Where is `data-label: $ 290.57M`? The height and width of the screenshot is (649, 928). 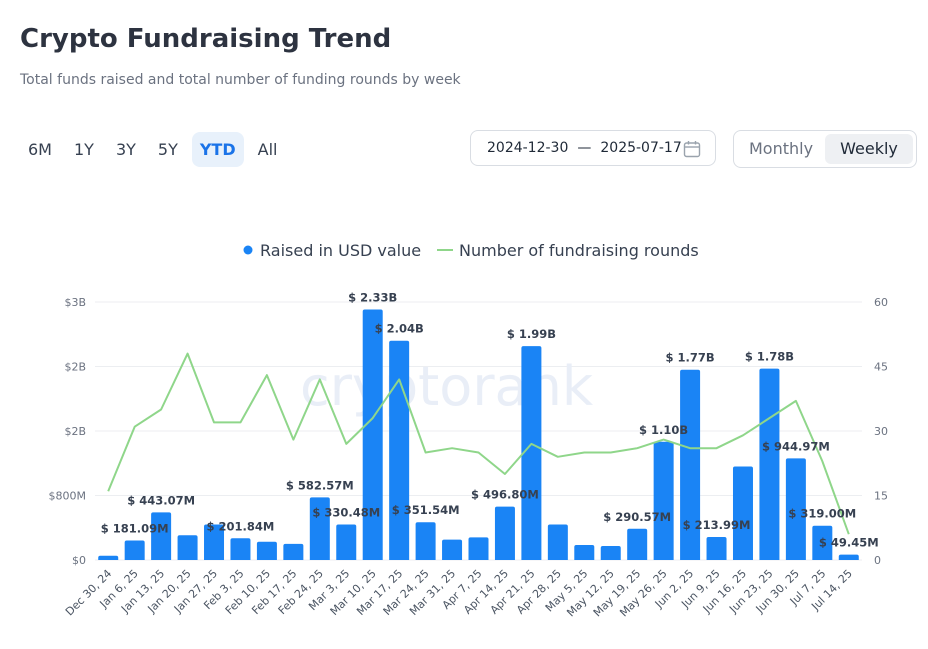
data-label: $ 290.57M is located at coordinates (637, 517).